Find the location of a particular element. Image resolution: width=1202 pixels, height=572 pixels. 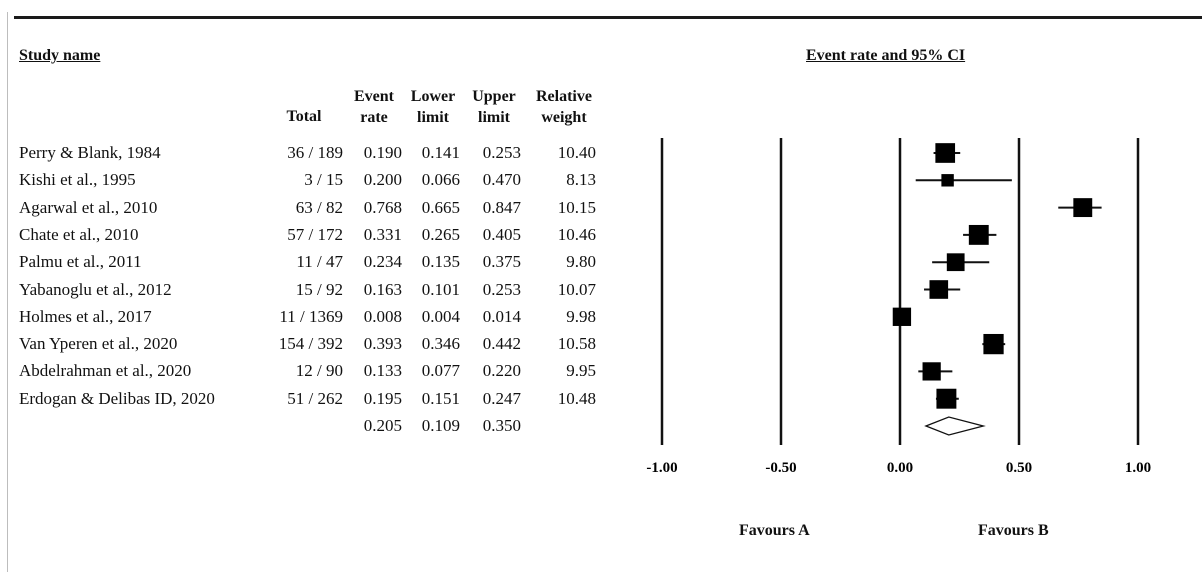

relative-weight-value: 10.15 is located at coordinates (576, 207).